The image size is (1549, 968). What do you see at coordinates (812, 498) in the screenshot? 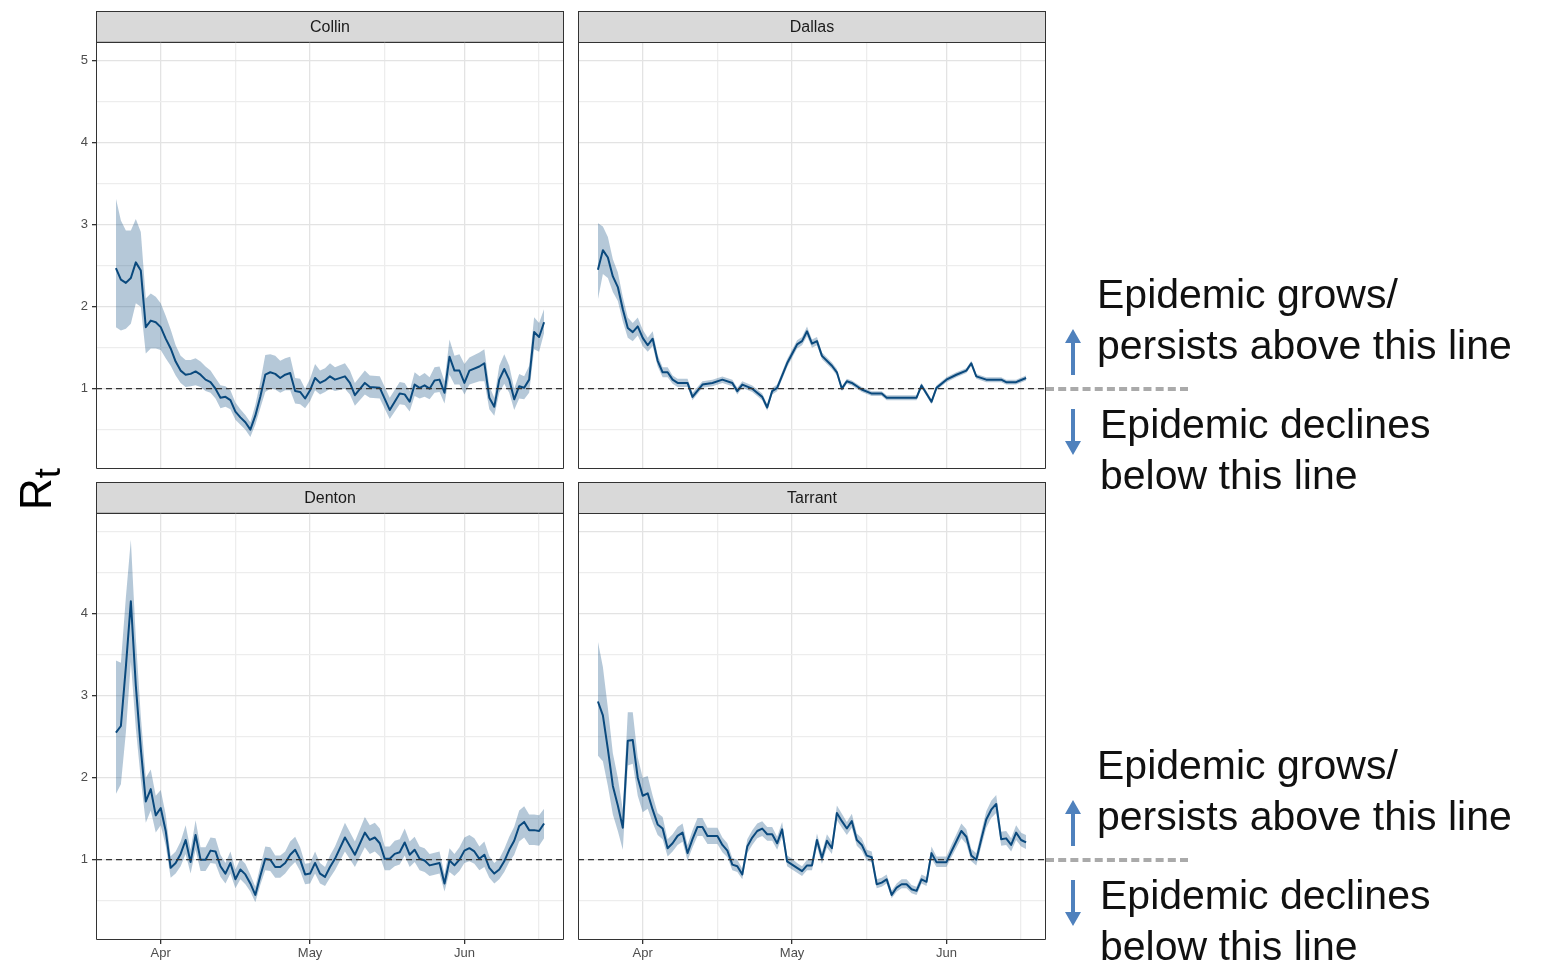
I see `chart-title: Tarrant` at bounding box center [812, 498].